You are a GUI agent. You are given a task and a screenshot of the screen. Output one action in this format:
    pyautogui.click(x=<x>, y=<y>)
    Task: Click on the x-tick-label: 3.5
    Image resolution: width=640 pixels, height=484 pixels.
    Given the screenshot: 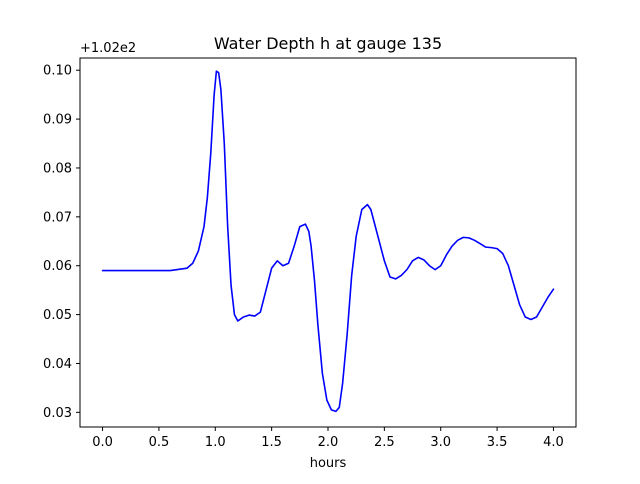 What is the action you would take?
    pyautogui.click(x=497, y=442)
    